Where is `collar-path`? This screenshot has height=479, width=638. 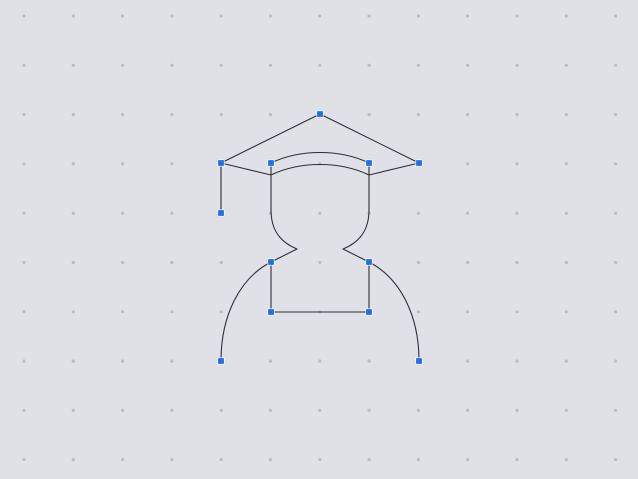 collar-path is located at coordinates (320, 287).